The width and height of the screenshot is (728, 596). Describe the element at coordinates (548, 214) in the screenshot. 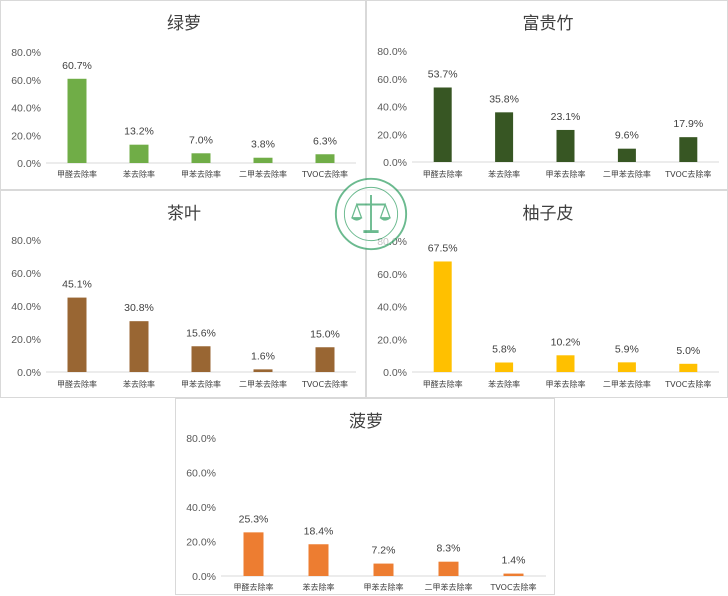

I see `chart-title: 柚子皮` at that location.